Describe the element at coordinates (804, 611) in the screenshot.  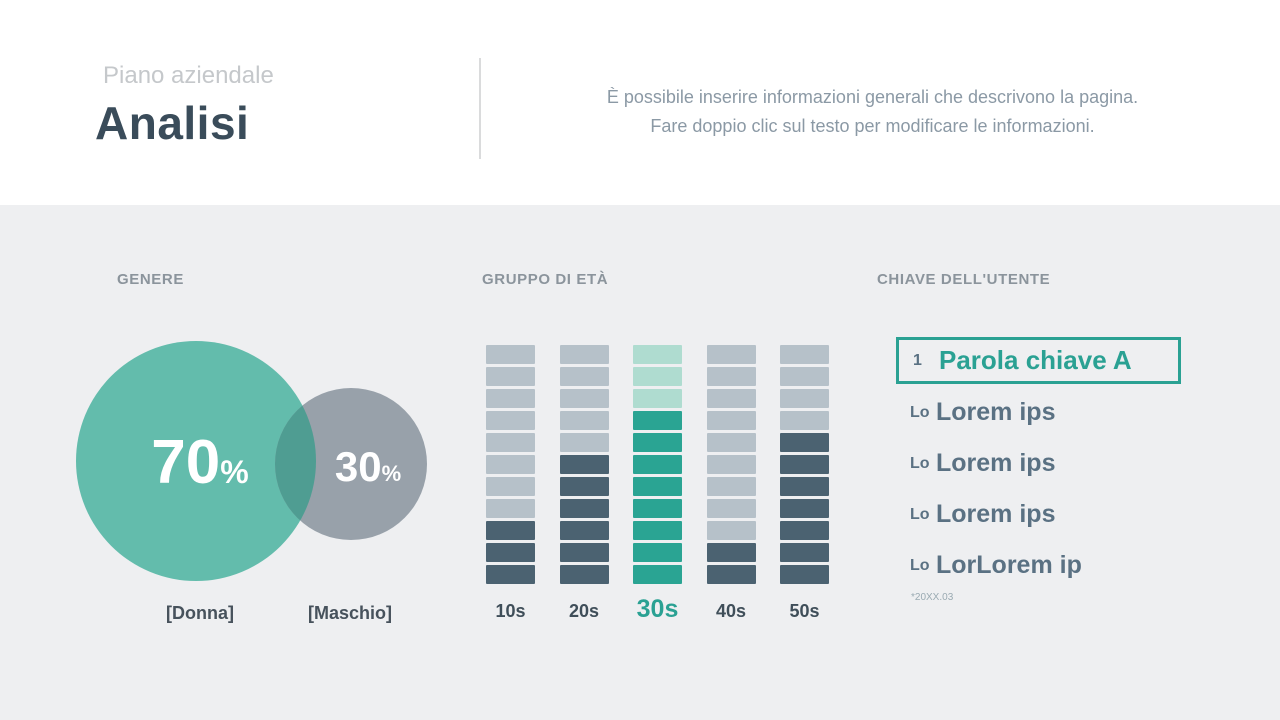
I see `age-bar-label-50s: 50s` at that location.